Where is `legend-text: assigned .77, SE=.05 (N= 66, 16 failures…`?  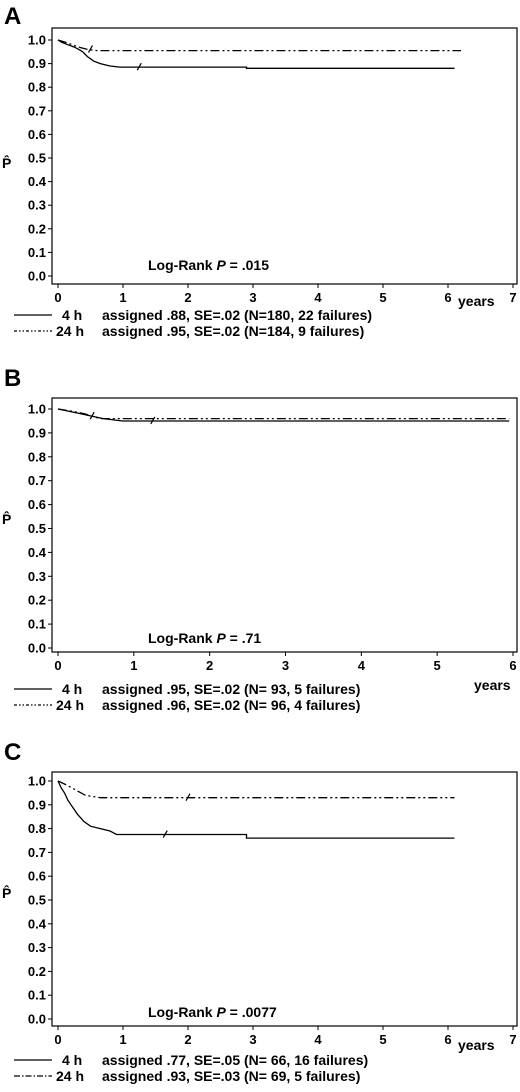 legend-text: assigned .77, SE=.05 (N= 66, 16 failures… is located at coordinates (235, 1060).